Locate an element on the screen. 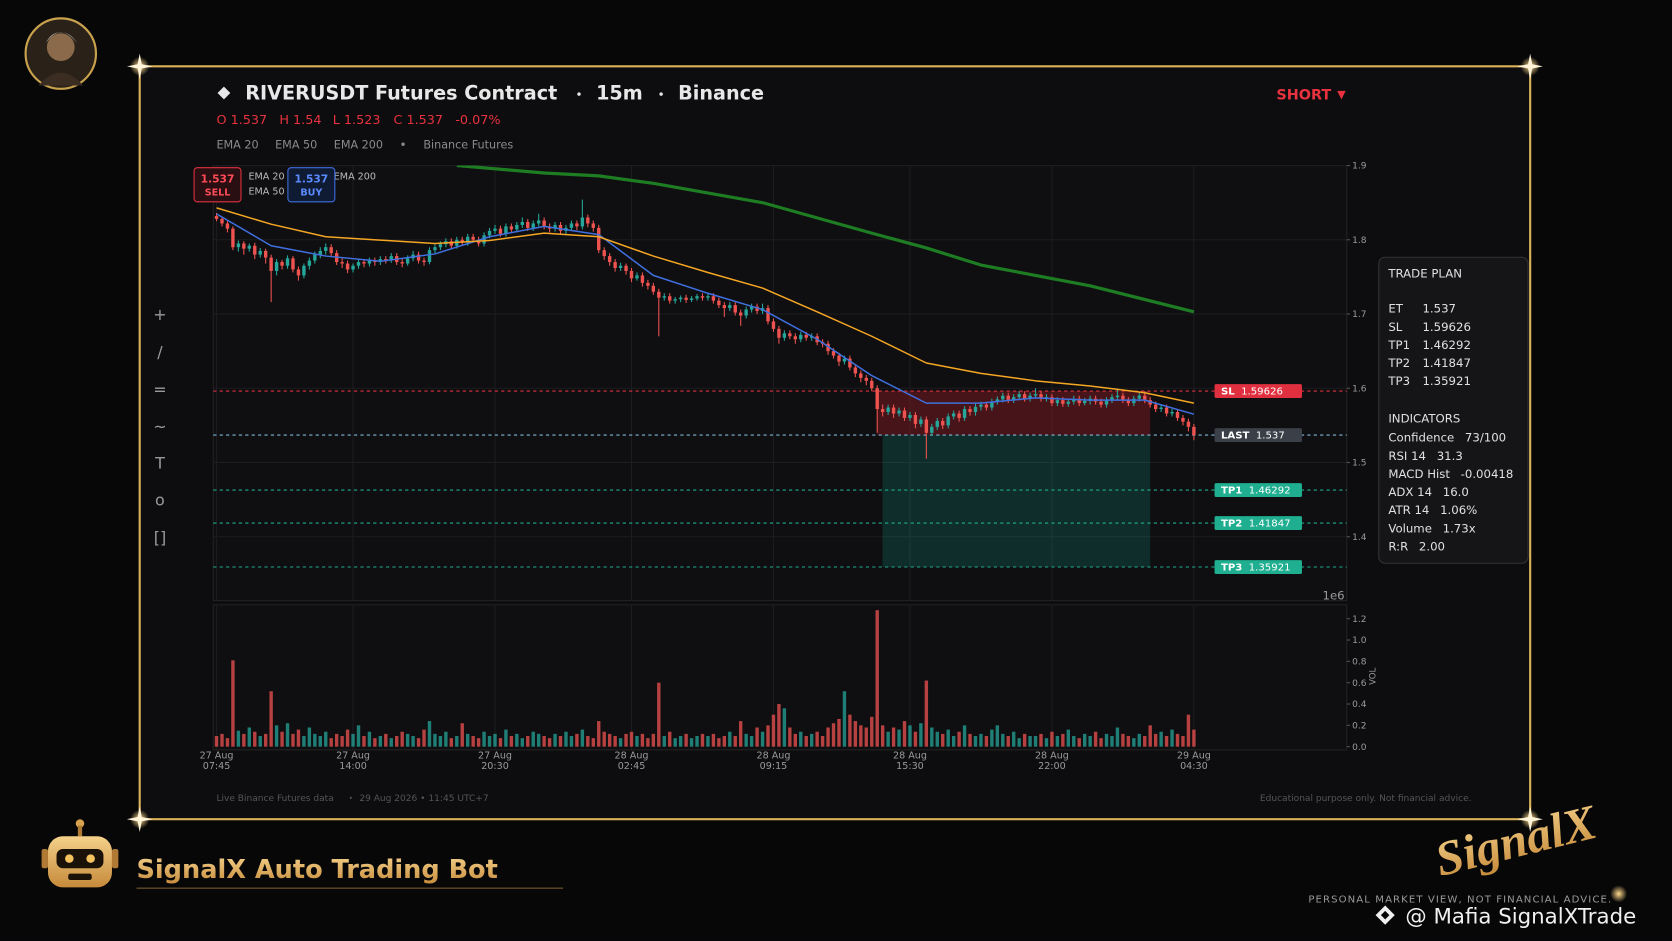  level-name: TP1 is located at coordinates (1231, 491).